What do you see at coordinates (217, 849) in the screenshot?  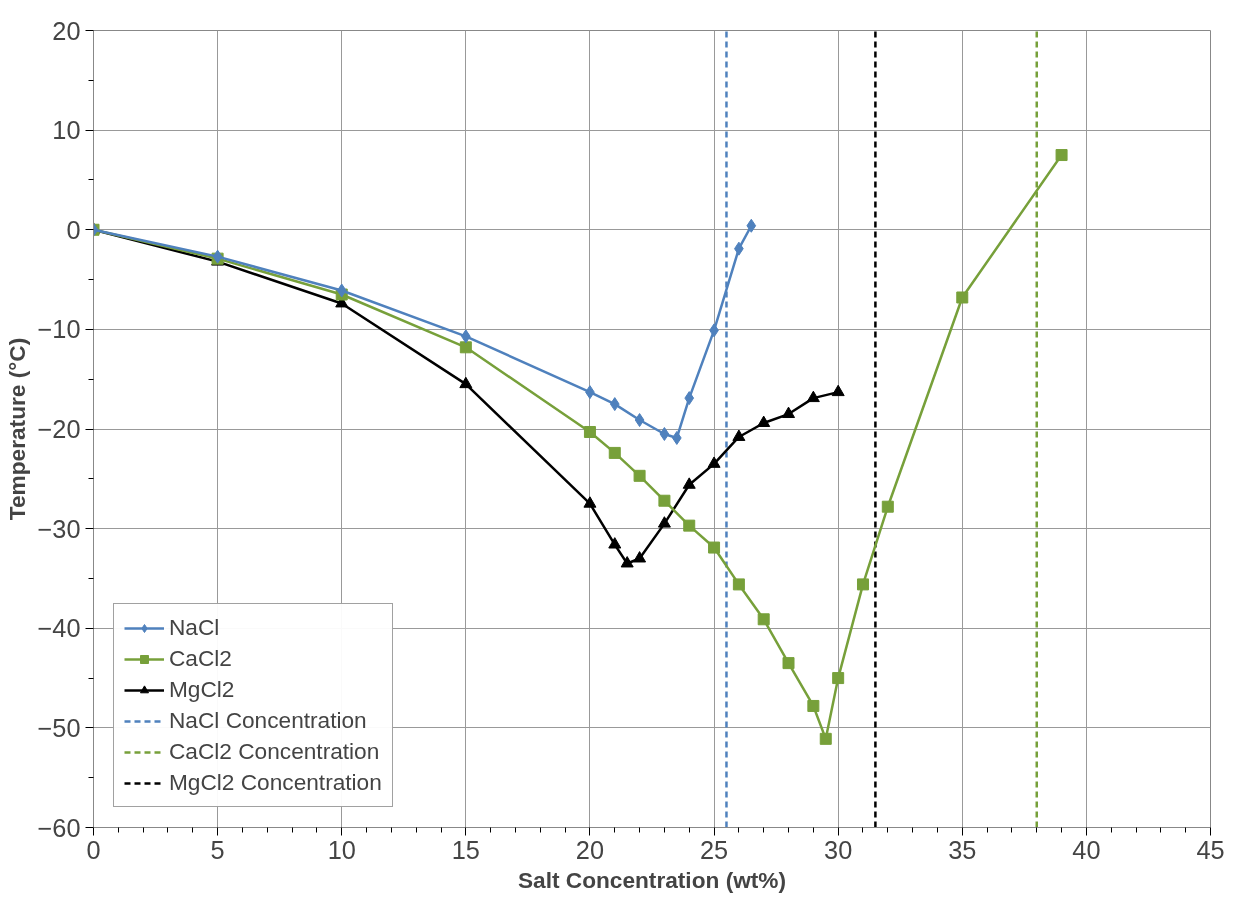 I see `x-tick-label: 5` at bounding box center [217, 849].